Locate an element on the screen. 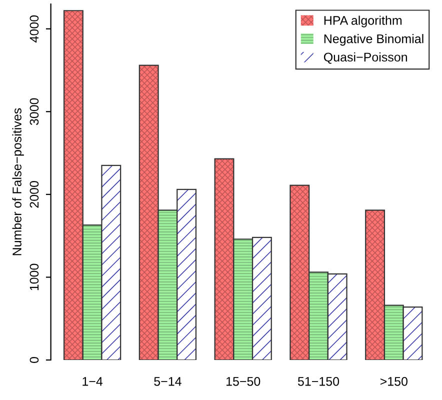 The width and height of the screenshot is (442, 400). legend-label: HPA algorithm is located at coordinates (363, 22).